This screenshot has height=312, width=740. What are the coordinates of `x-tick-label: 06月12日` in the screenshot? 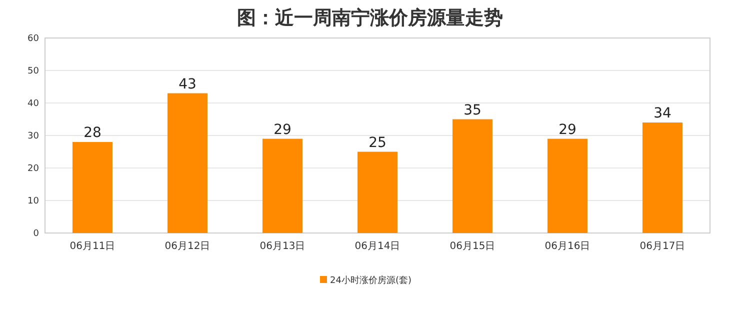 It's located at (187, 246).